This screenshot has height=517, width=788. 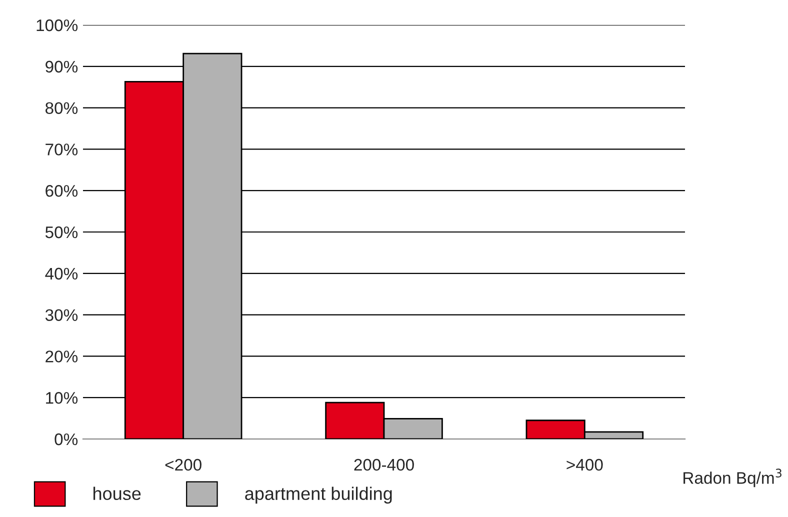 I want to click on y-tick-label: 50%, so click(x=61, y=232).